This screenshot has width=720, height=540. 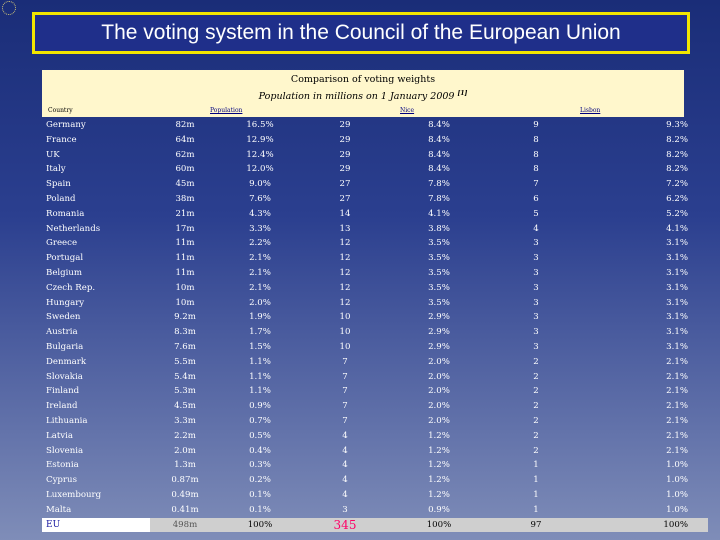 I want to click on table-row: Belgium 11m 2.1% 12 3.5% 3 3.1%, so click(x=375, y=273).